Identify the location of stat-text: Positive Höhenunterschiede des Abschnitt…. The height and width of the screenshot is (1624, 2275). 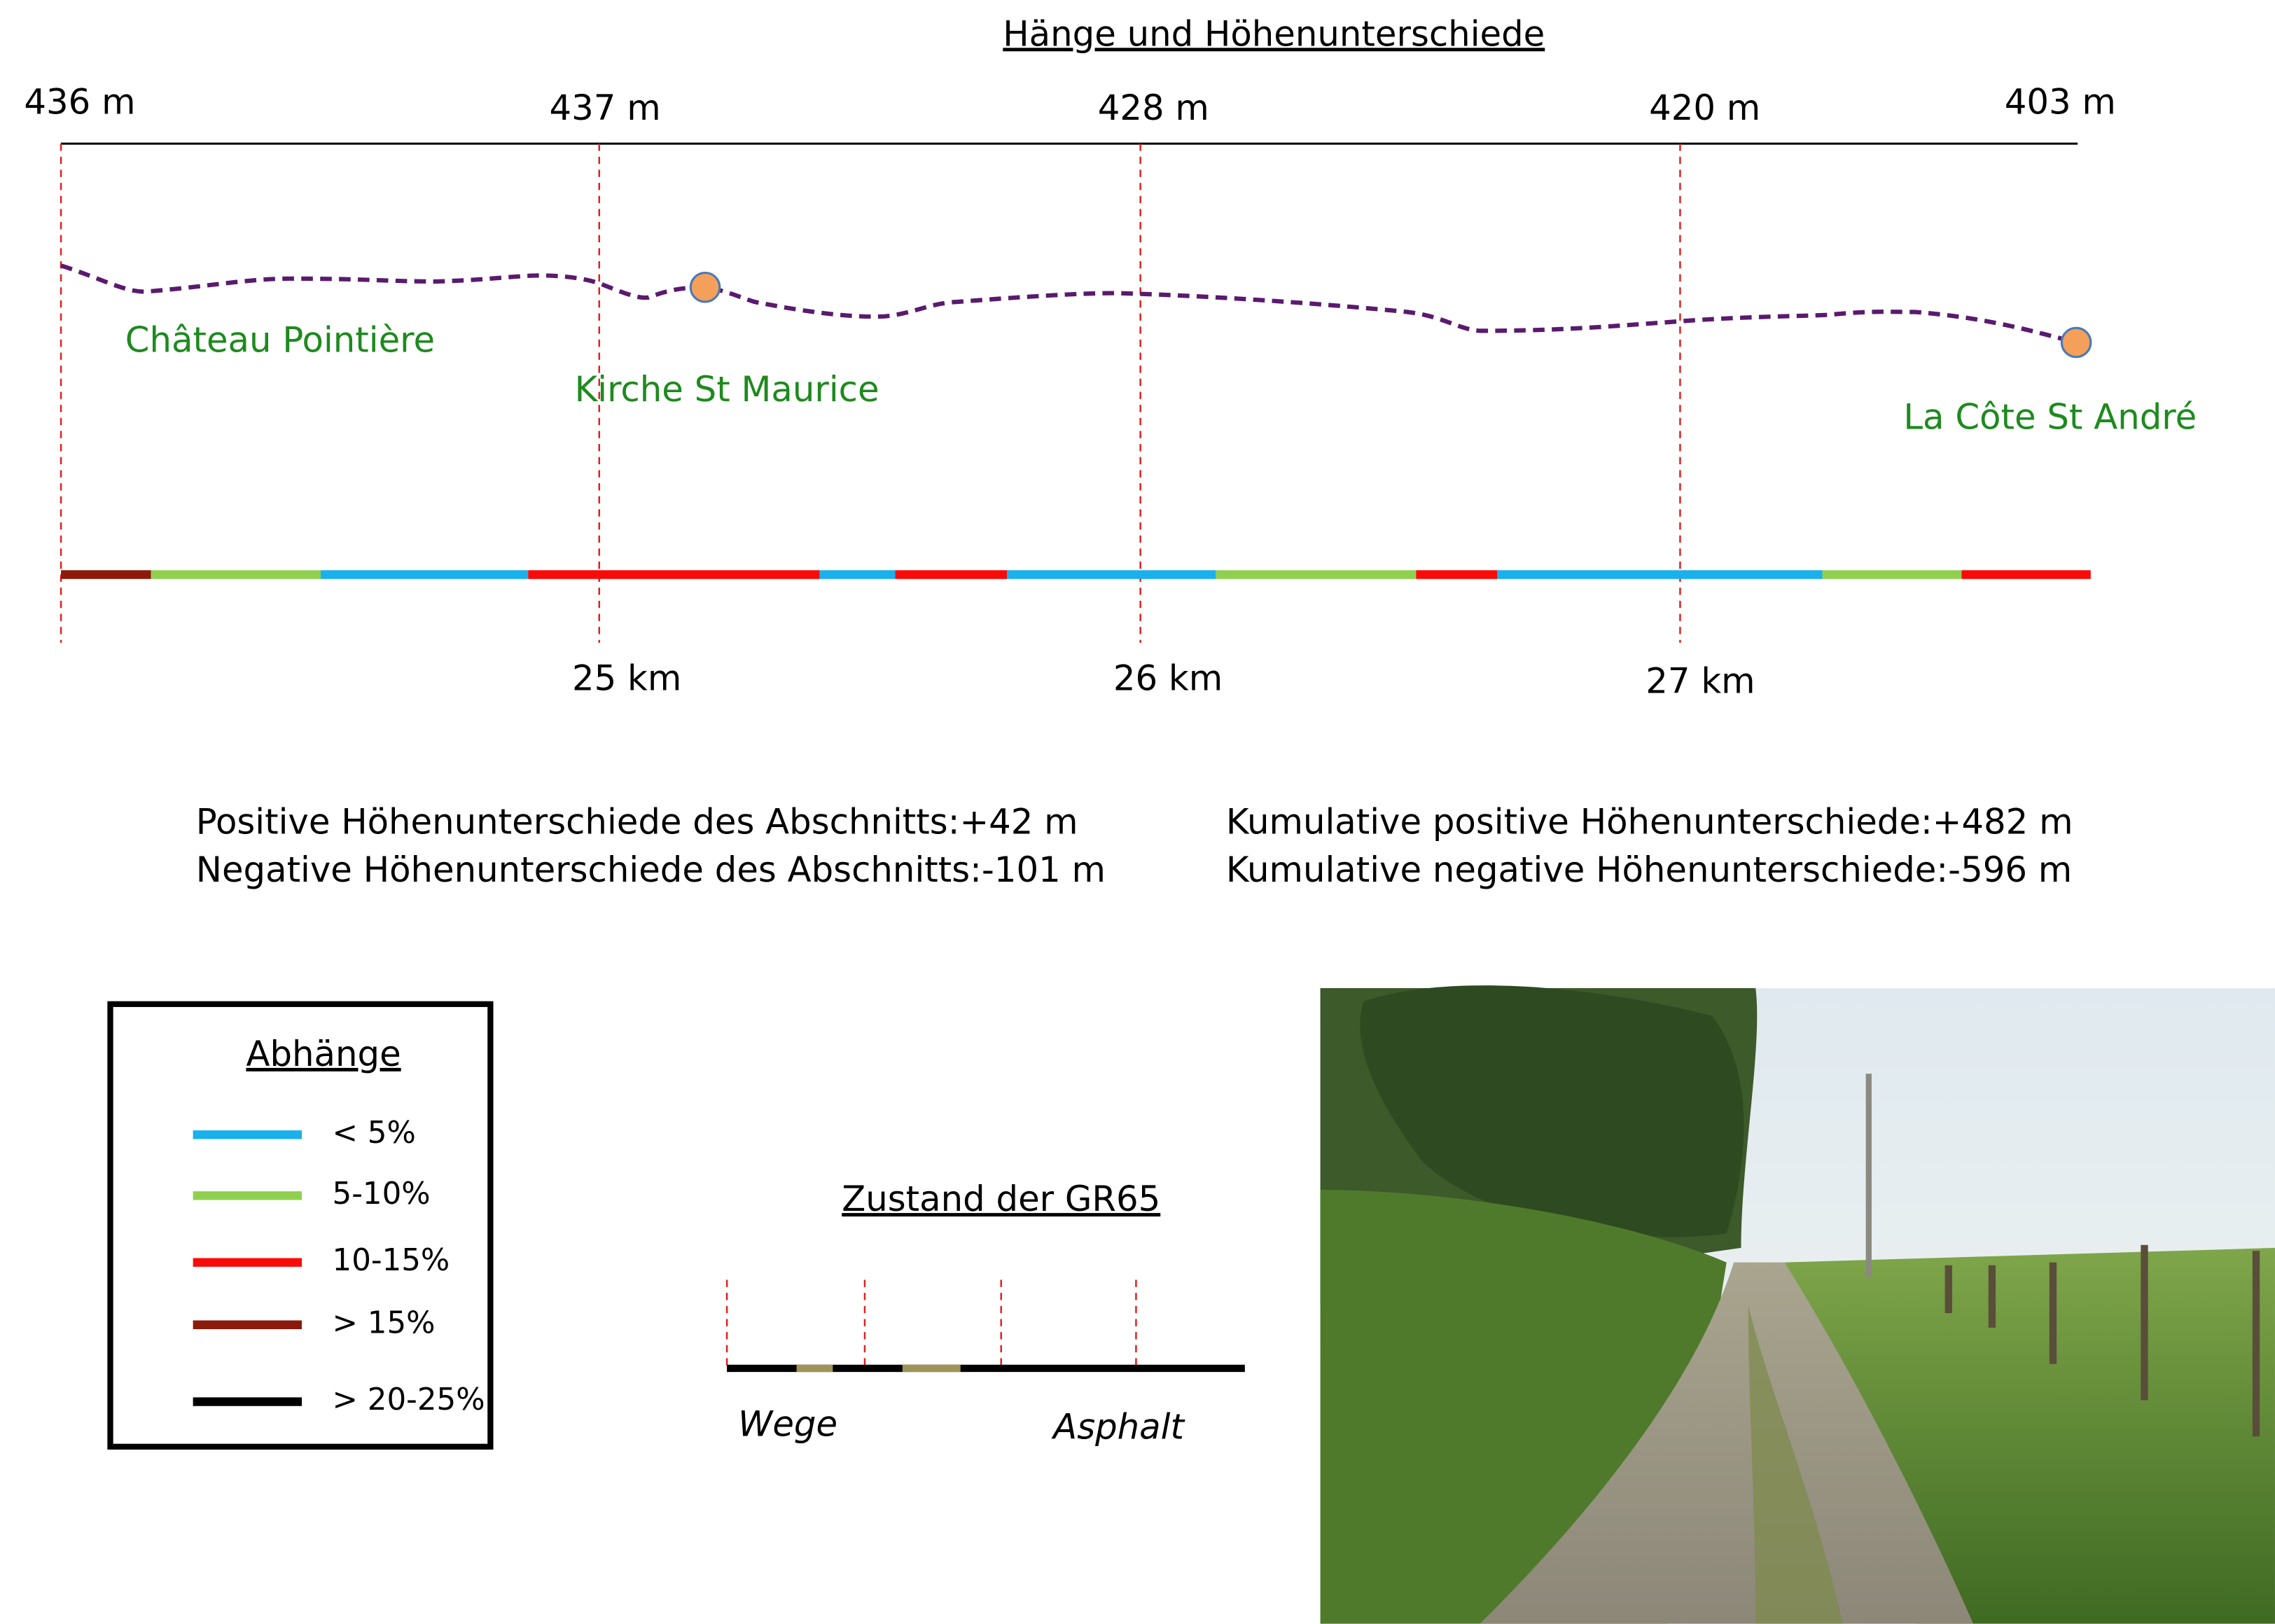
(637, 821).